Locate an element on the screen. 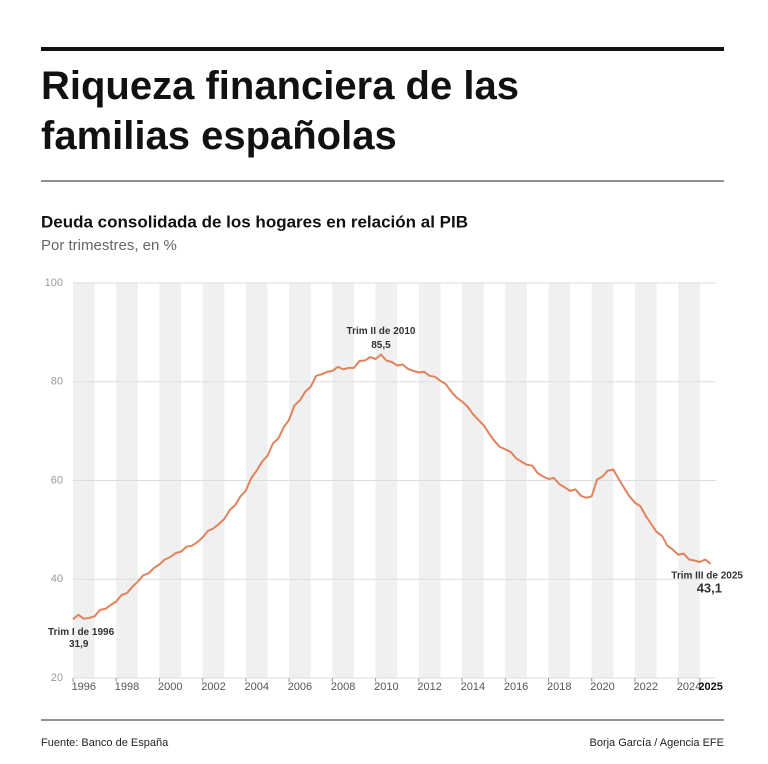 The width and height of the screenshot is (768, 764). x-tick-label: 2016 is located at coordinates (516, 687).